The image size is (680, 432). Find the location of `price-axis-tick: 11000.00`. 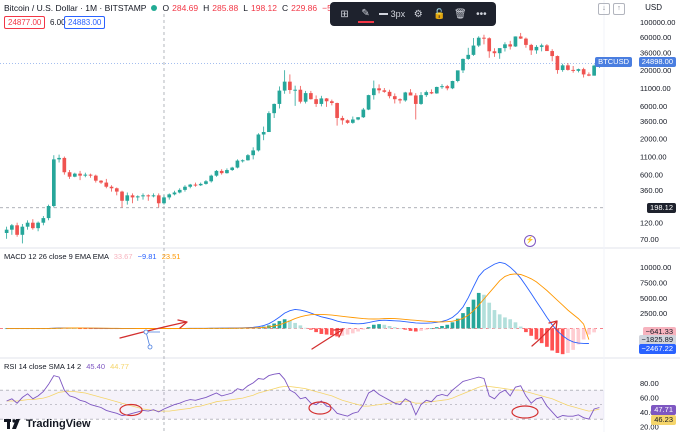

price-axis-tick: 11000.00 is located at coordinates (655, 88).